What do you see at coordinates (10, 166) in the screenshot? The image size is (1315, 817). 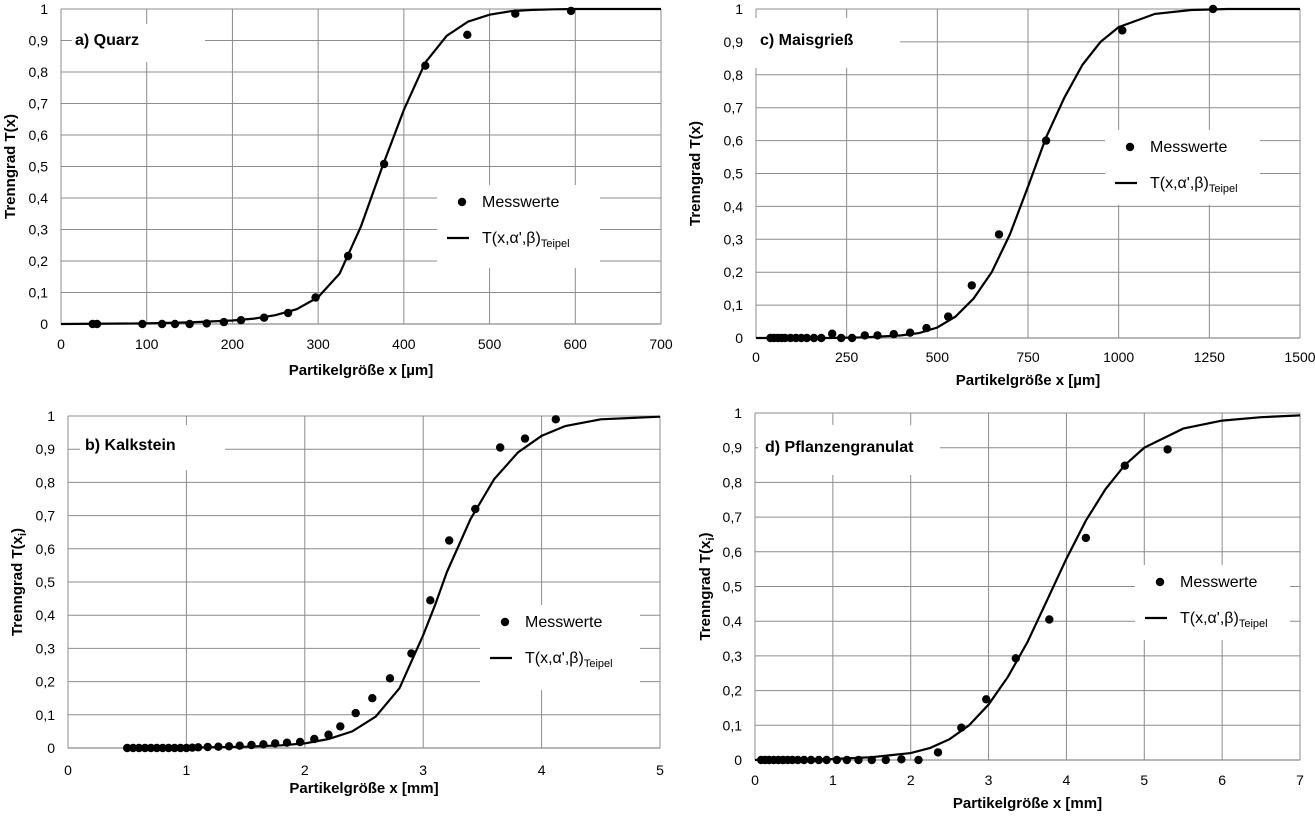 I see `y-axis-label: Trenngrad T(x)` at bounding box center [10, 166].